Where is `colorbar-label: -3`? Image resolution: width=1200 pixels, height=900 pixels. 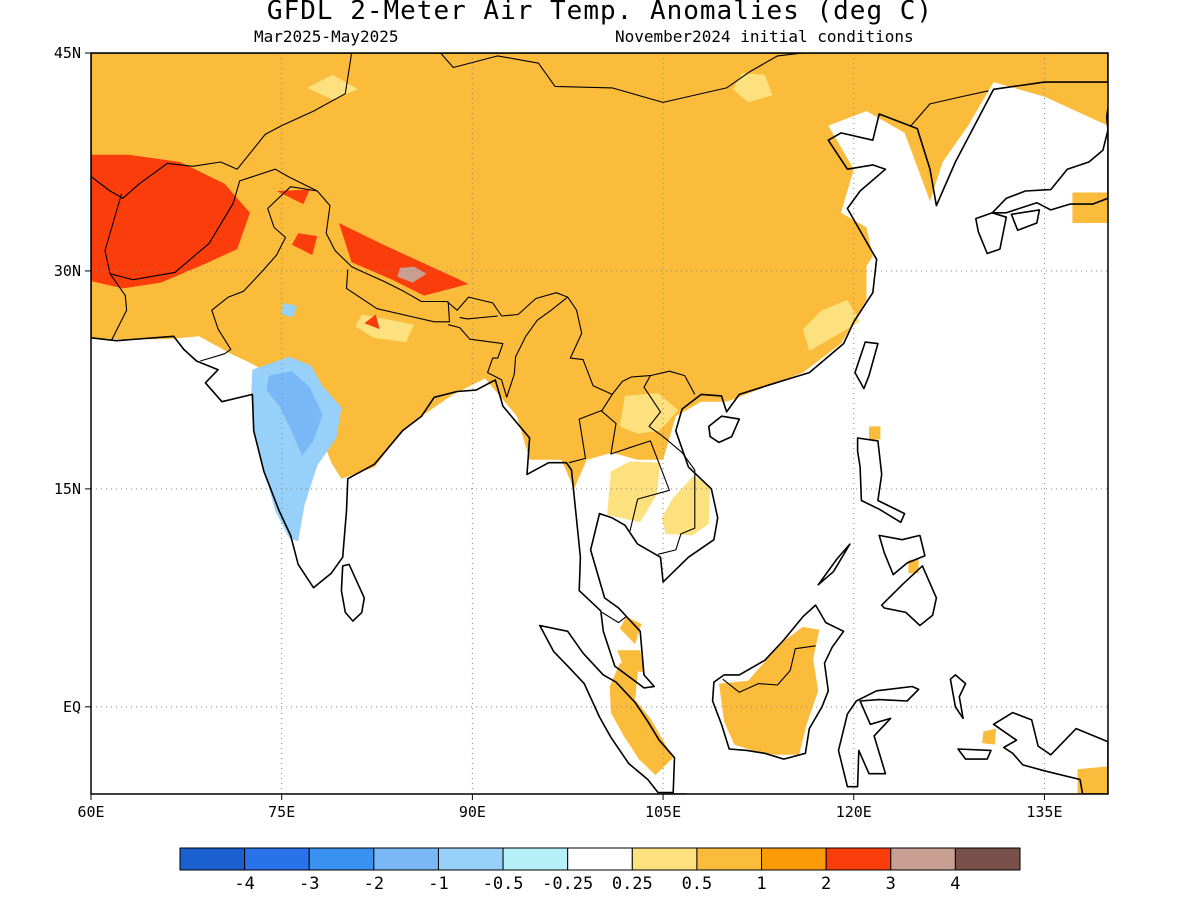 colorbar-label: -3 is located at coordinates (309, 884).